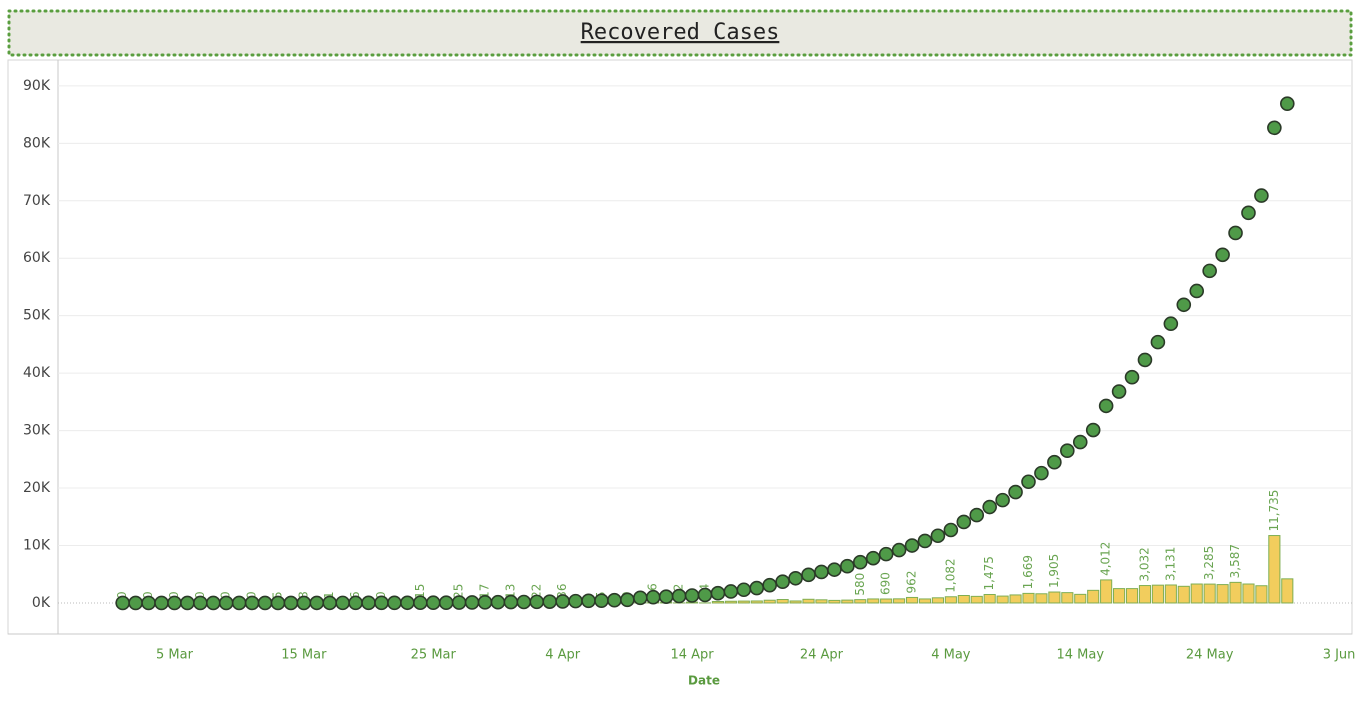 The image size is (1362, 708). Describe the element at coordinates (304, 655) in the screenshot. I see `x-tick-label: 15 Mar` at that location.